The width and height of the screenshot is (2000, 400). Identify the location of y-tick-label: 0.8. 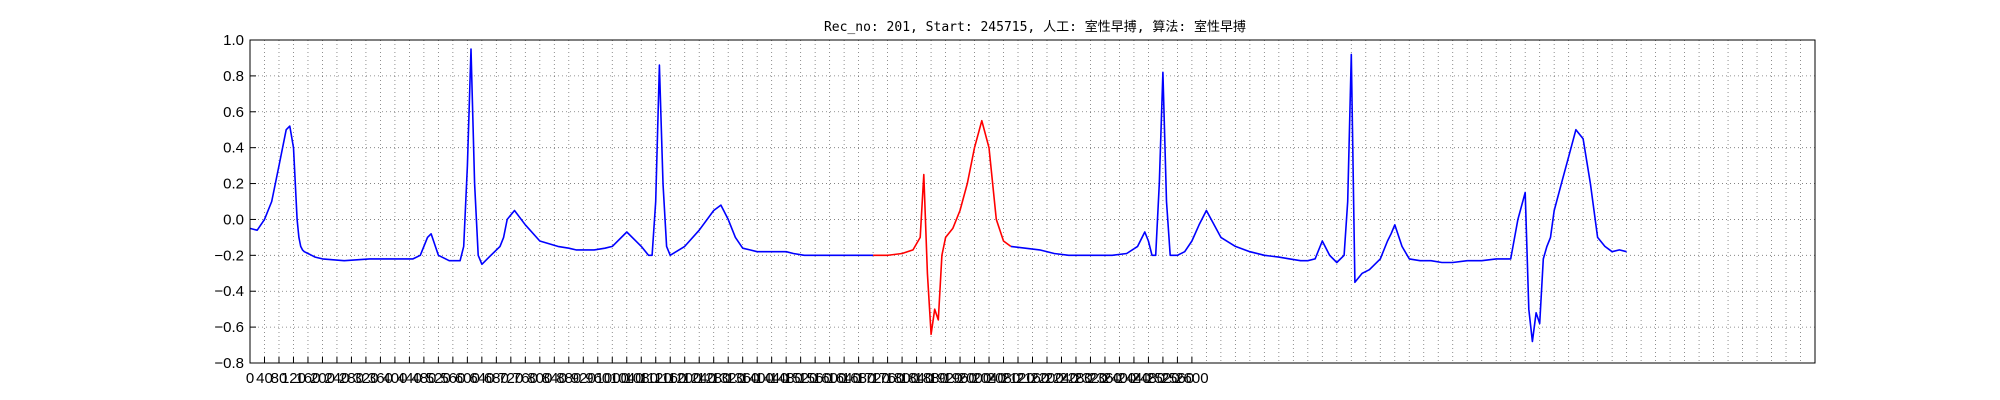
(233, 76).